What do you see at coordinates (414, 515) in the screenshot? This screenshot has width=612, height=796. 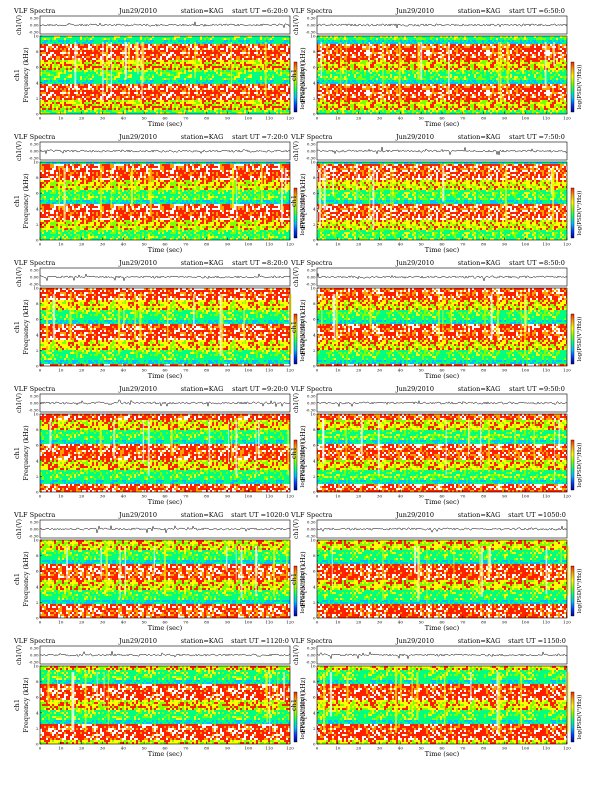 I see `panel-date: Jun29/2010` at bounding box center [414, 515].